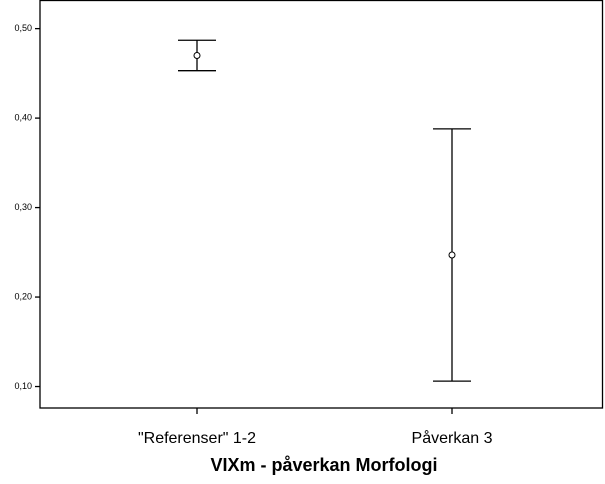 This screenshot has width=605, height=484. What do you see at coordinates (23, 386) in the screenshot?
I see `y-tick-label: 0,10` at bounding box center [23, 386].